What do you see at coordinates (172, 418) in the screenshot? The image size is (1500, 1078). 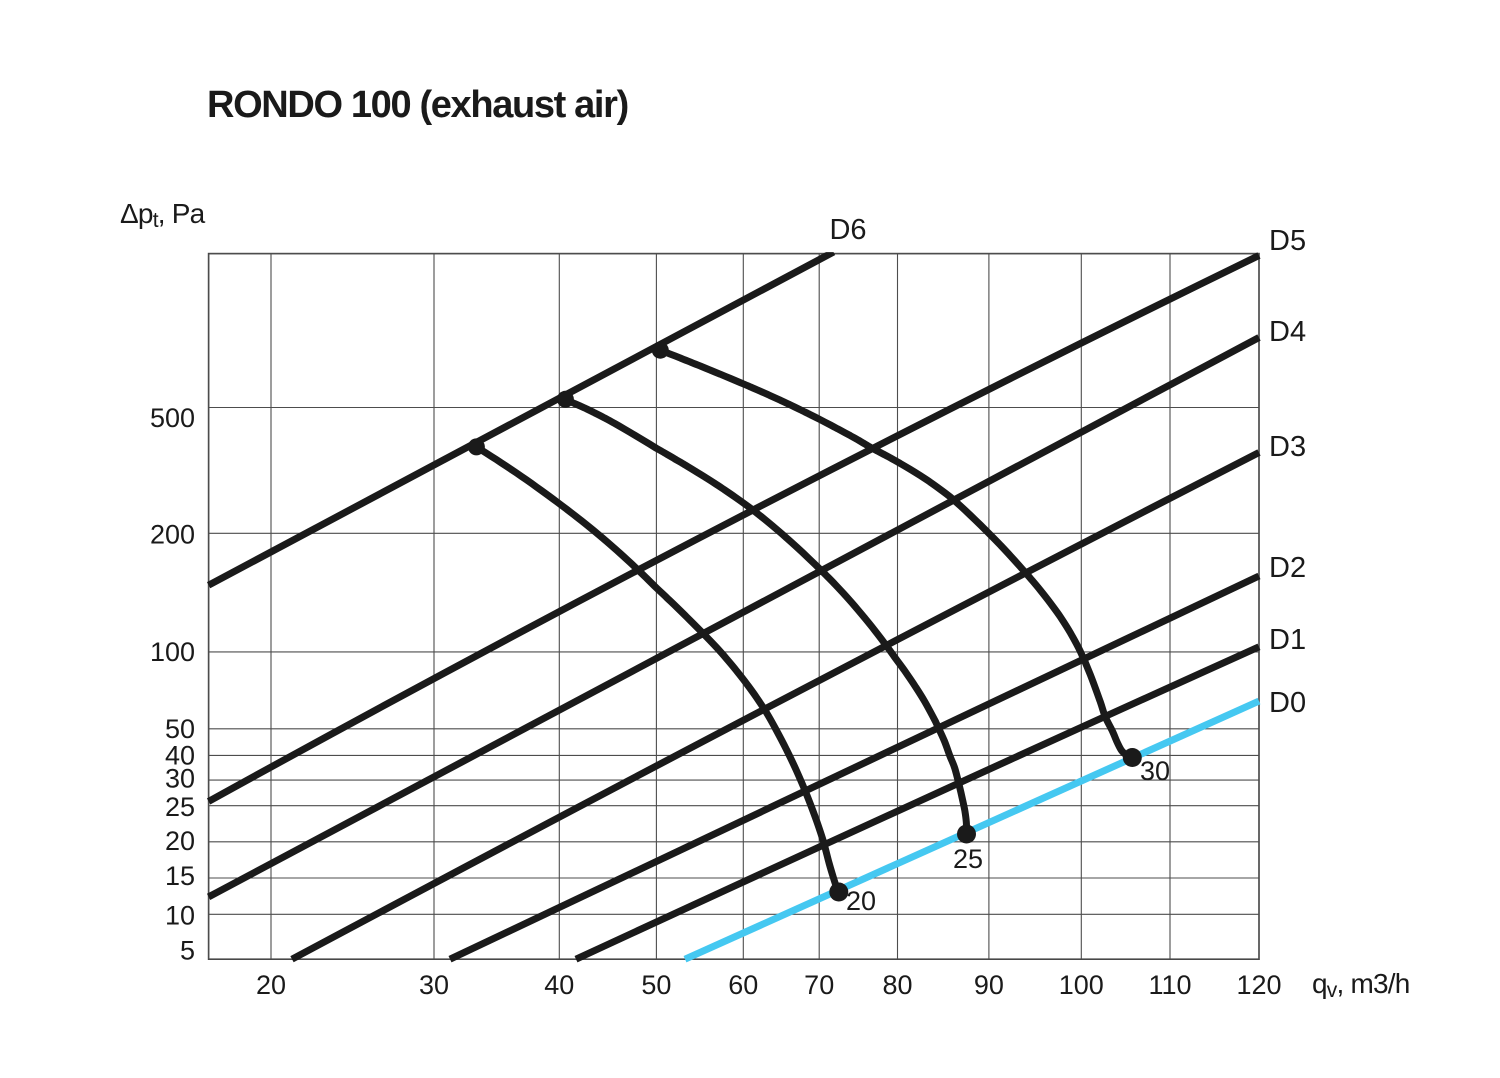 I see `svg-text: 500` at bounding box center [172, 418].